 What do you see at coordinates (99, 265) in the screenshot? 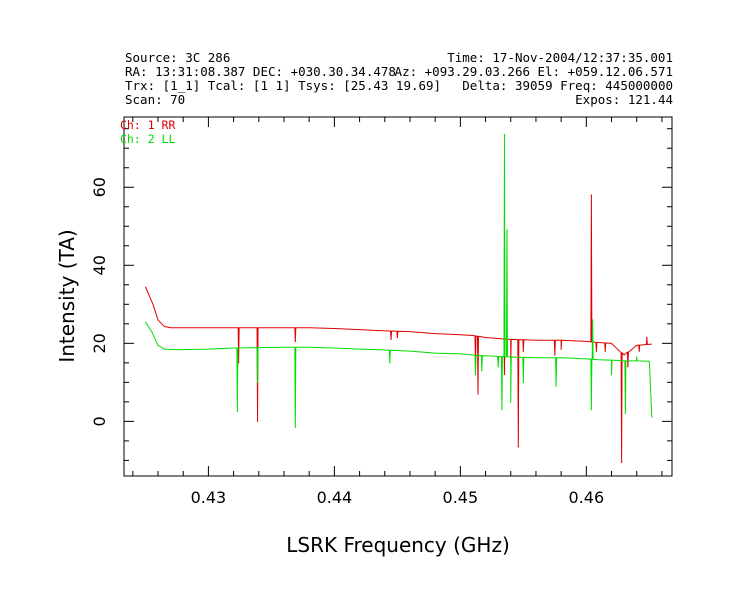
I see `y-tick-label: 40` at bounding box center [99, 265].